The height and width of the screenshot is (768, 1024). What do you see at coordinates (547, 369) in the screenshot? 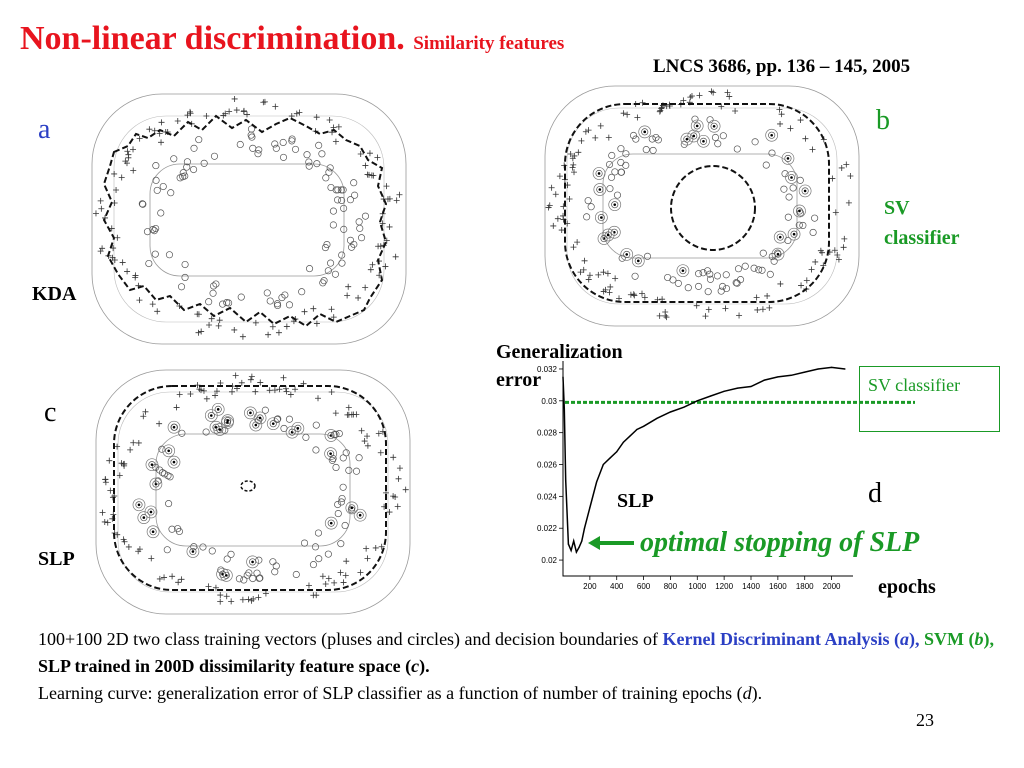
I see `y-tick-label: 0.032` at bounding box center [547, 369].